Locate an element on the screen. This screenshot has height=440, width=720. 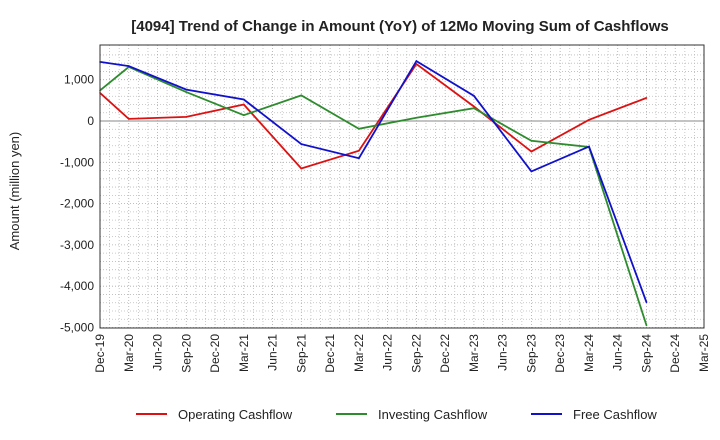
x-tick-label: Sep-23 is located at coordinates (531, 353).